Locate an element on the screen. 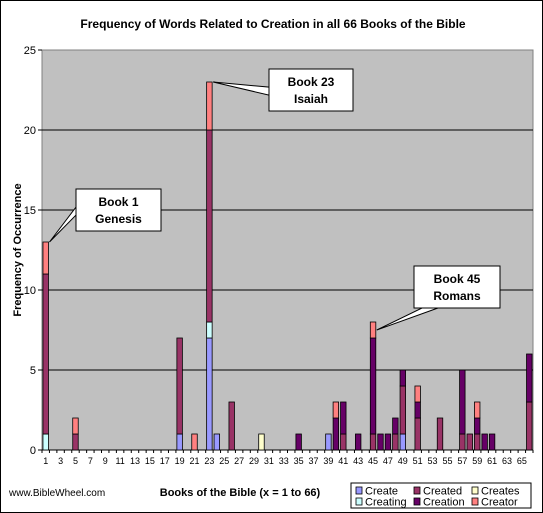  bar-book-5-creator is located at coordinates (75, 426).